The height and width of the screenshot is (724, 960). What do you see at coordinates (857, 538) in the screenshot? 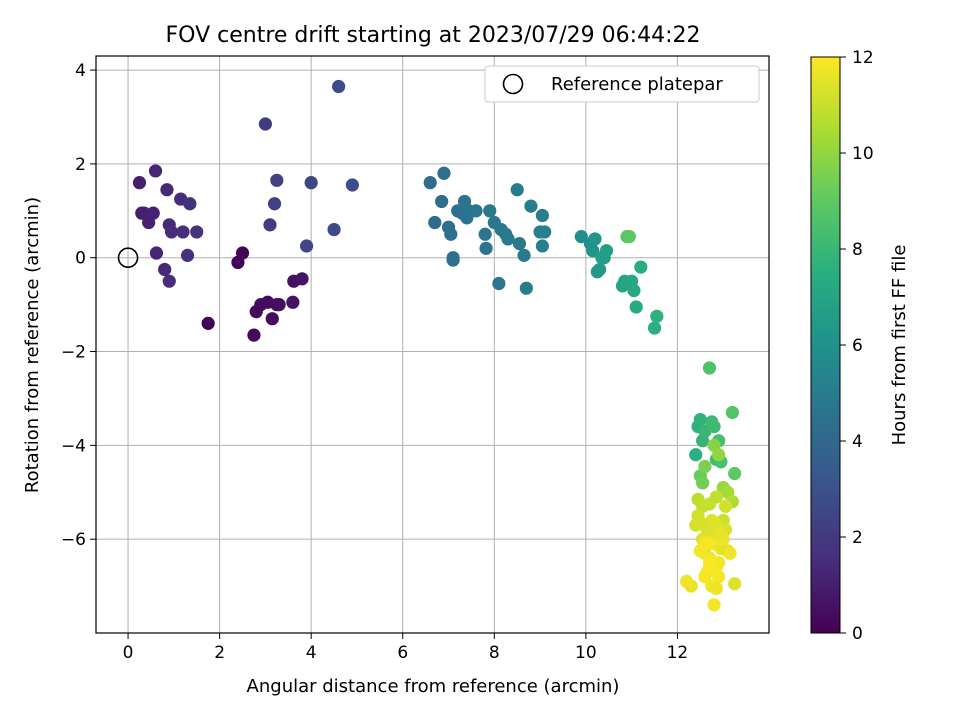
I see `colorbar-tick-label: 2` at bounding box center [857, 538].